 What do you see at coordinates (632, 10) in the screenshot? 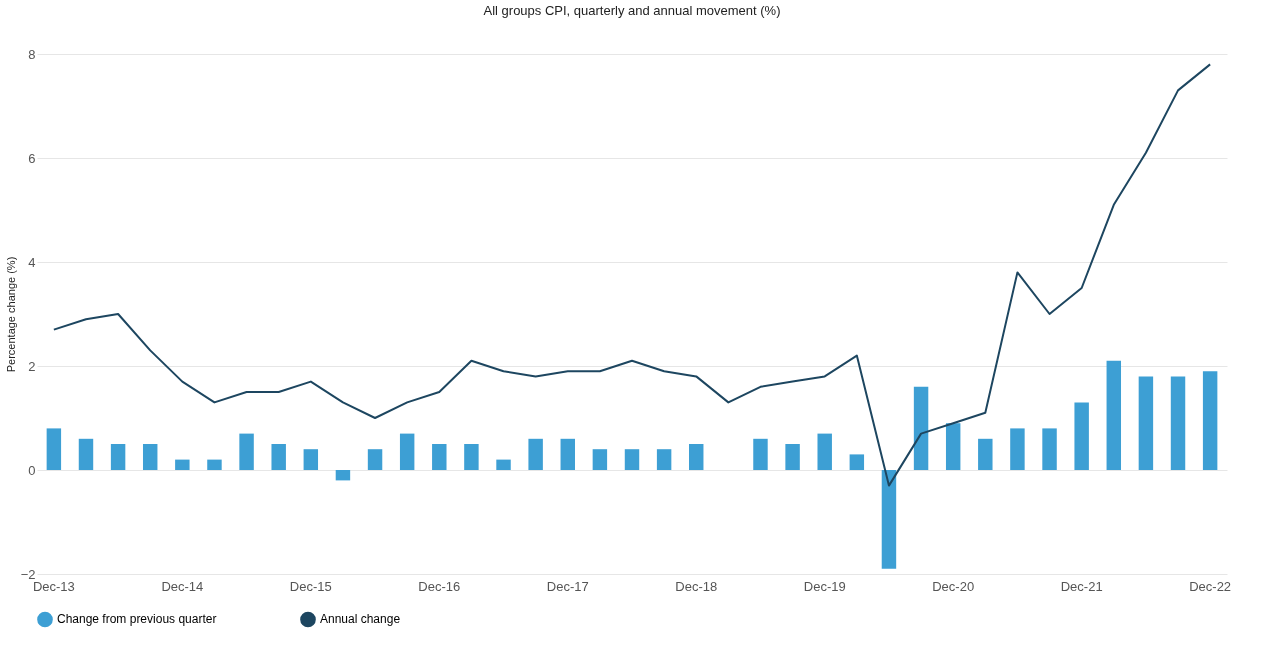
I see `chart-title: All groups CPI, quarterly and annual movement (%)` at bounding box center [632, 10].